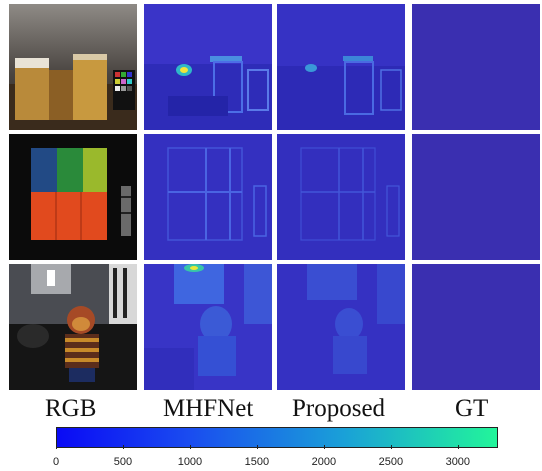 This screenshot has width=542, height=471. What do you see at coordinates (339, 408) in the screenshot?
I see `column-label-proposed: Proposed` at bounding box center [339, 408].